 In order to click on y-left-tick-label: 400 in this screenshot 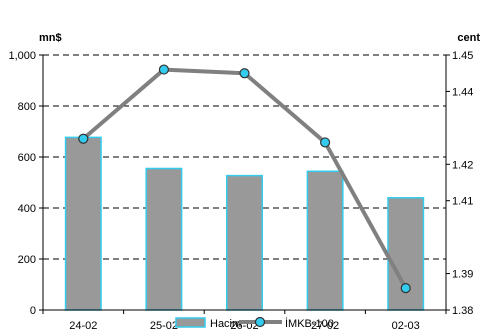, I will do `click(27, 209)`.